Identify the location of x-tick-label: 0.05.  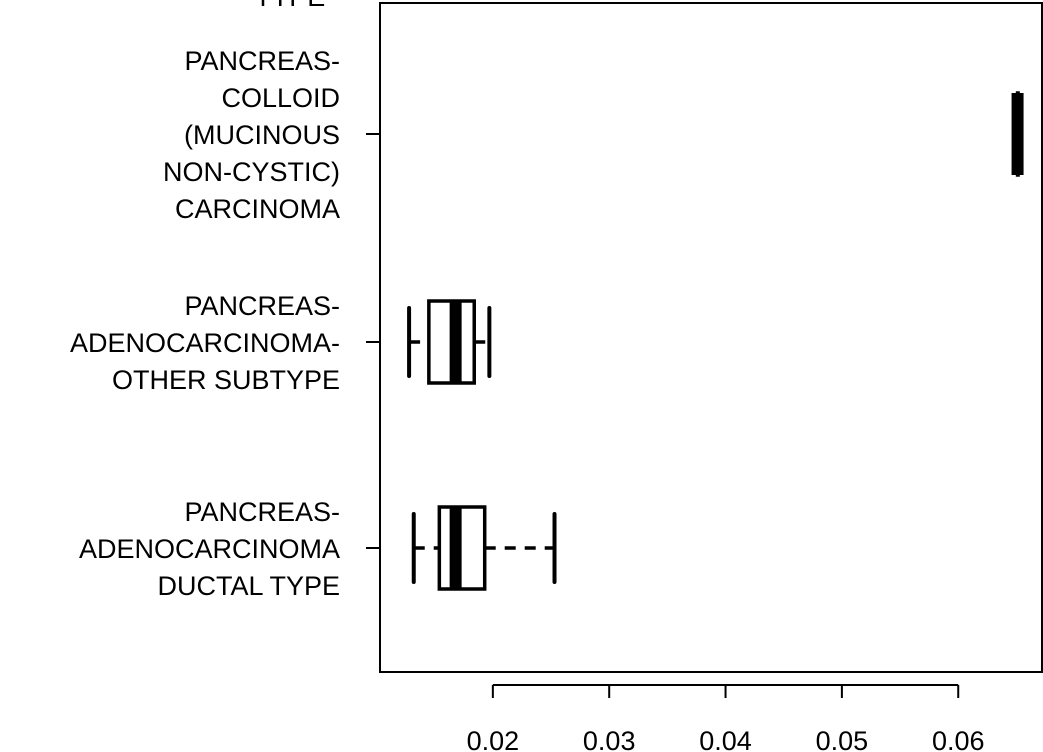
(842, 739).